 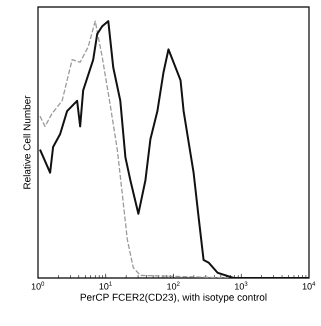 What do you see at coordinates (106, 286) in the screenshot?
I see `x-tick-label: 10$^{1}$` at bounding box center [106, 286].